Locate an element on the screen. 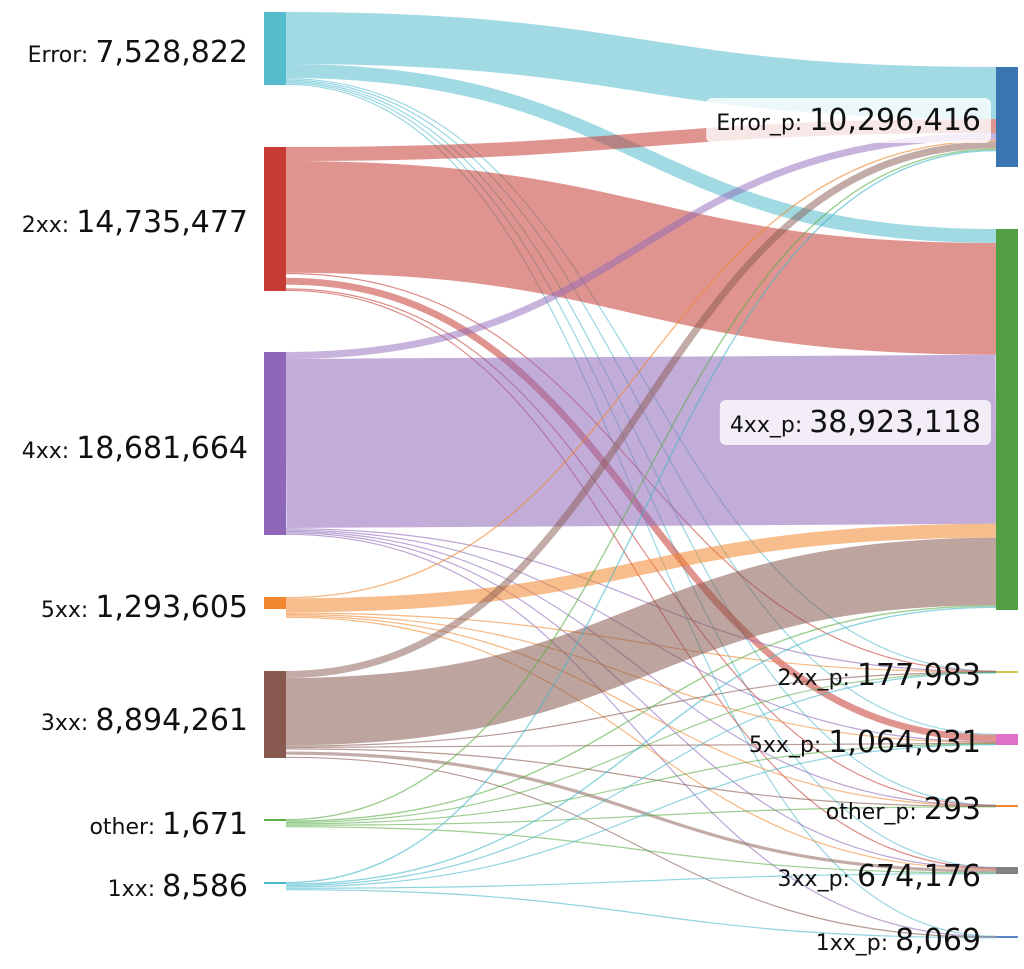 The height and width of the screenshot is (969, 1024). node-5xx is located at coordinates (275, 603).